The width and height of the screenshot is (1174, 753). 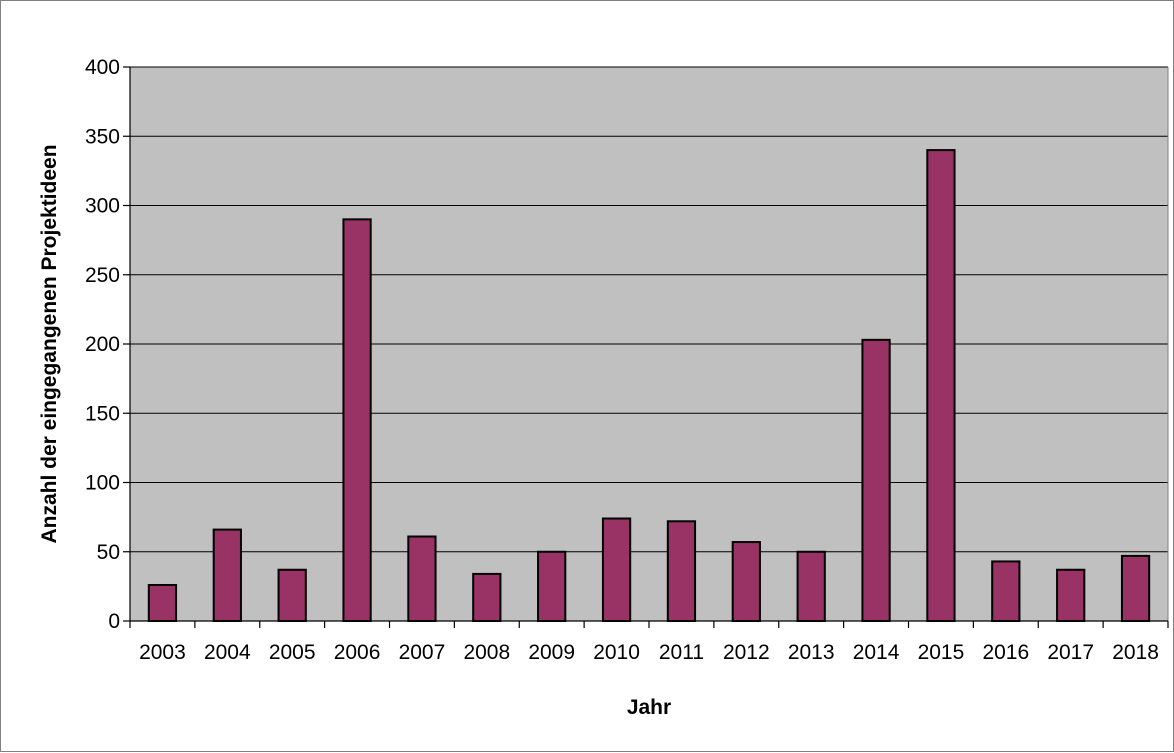 I want to click on y-tick-label: 300, so click(x=102, y=206).